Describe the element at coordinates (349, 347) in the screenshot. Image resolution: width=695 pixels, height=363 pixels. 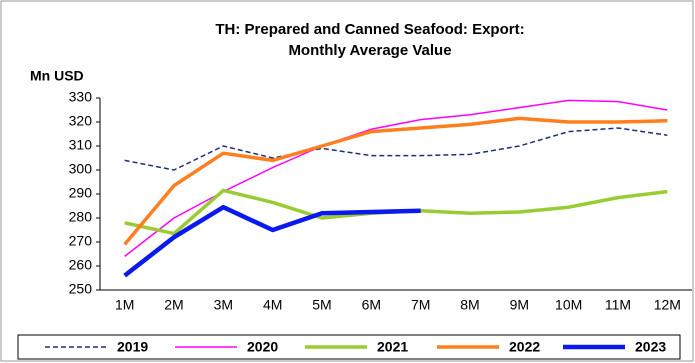
I see `legend-box` at that location.